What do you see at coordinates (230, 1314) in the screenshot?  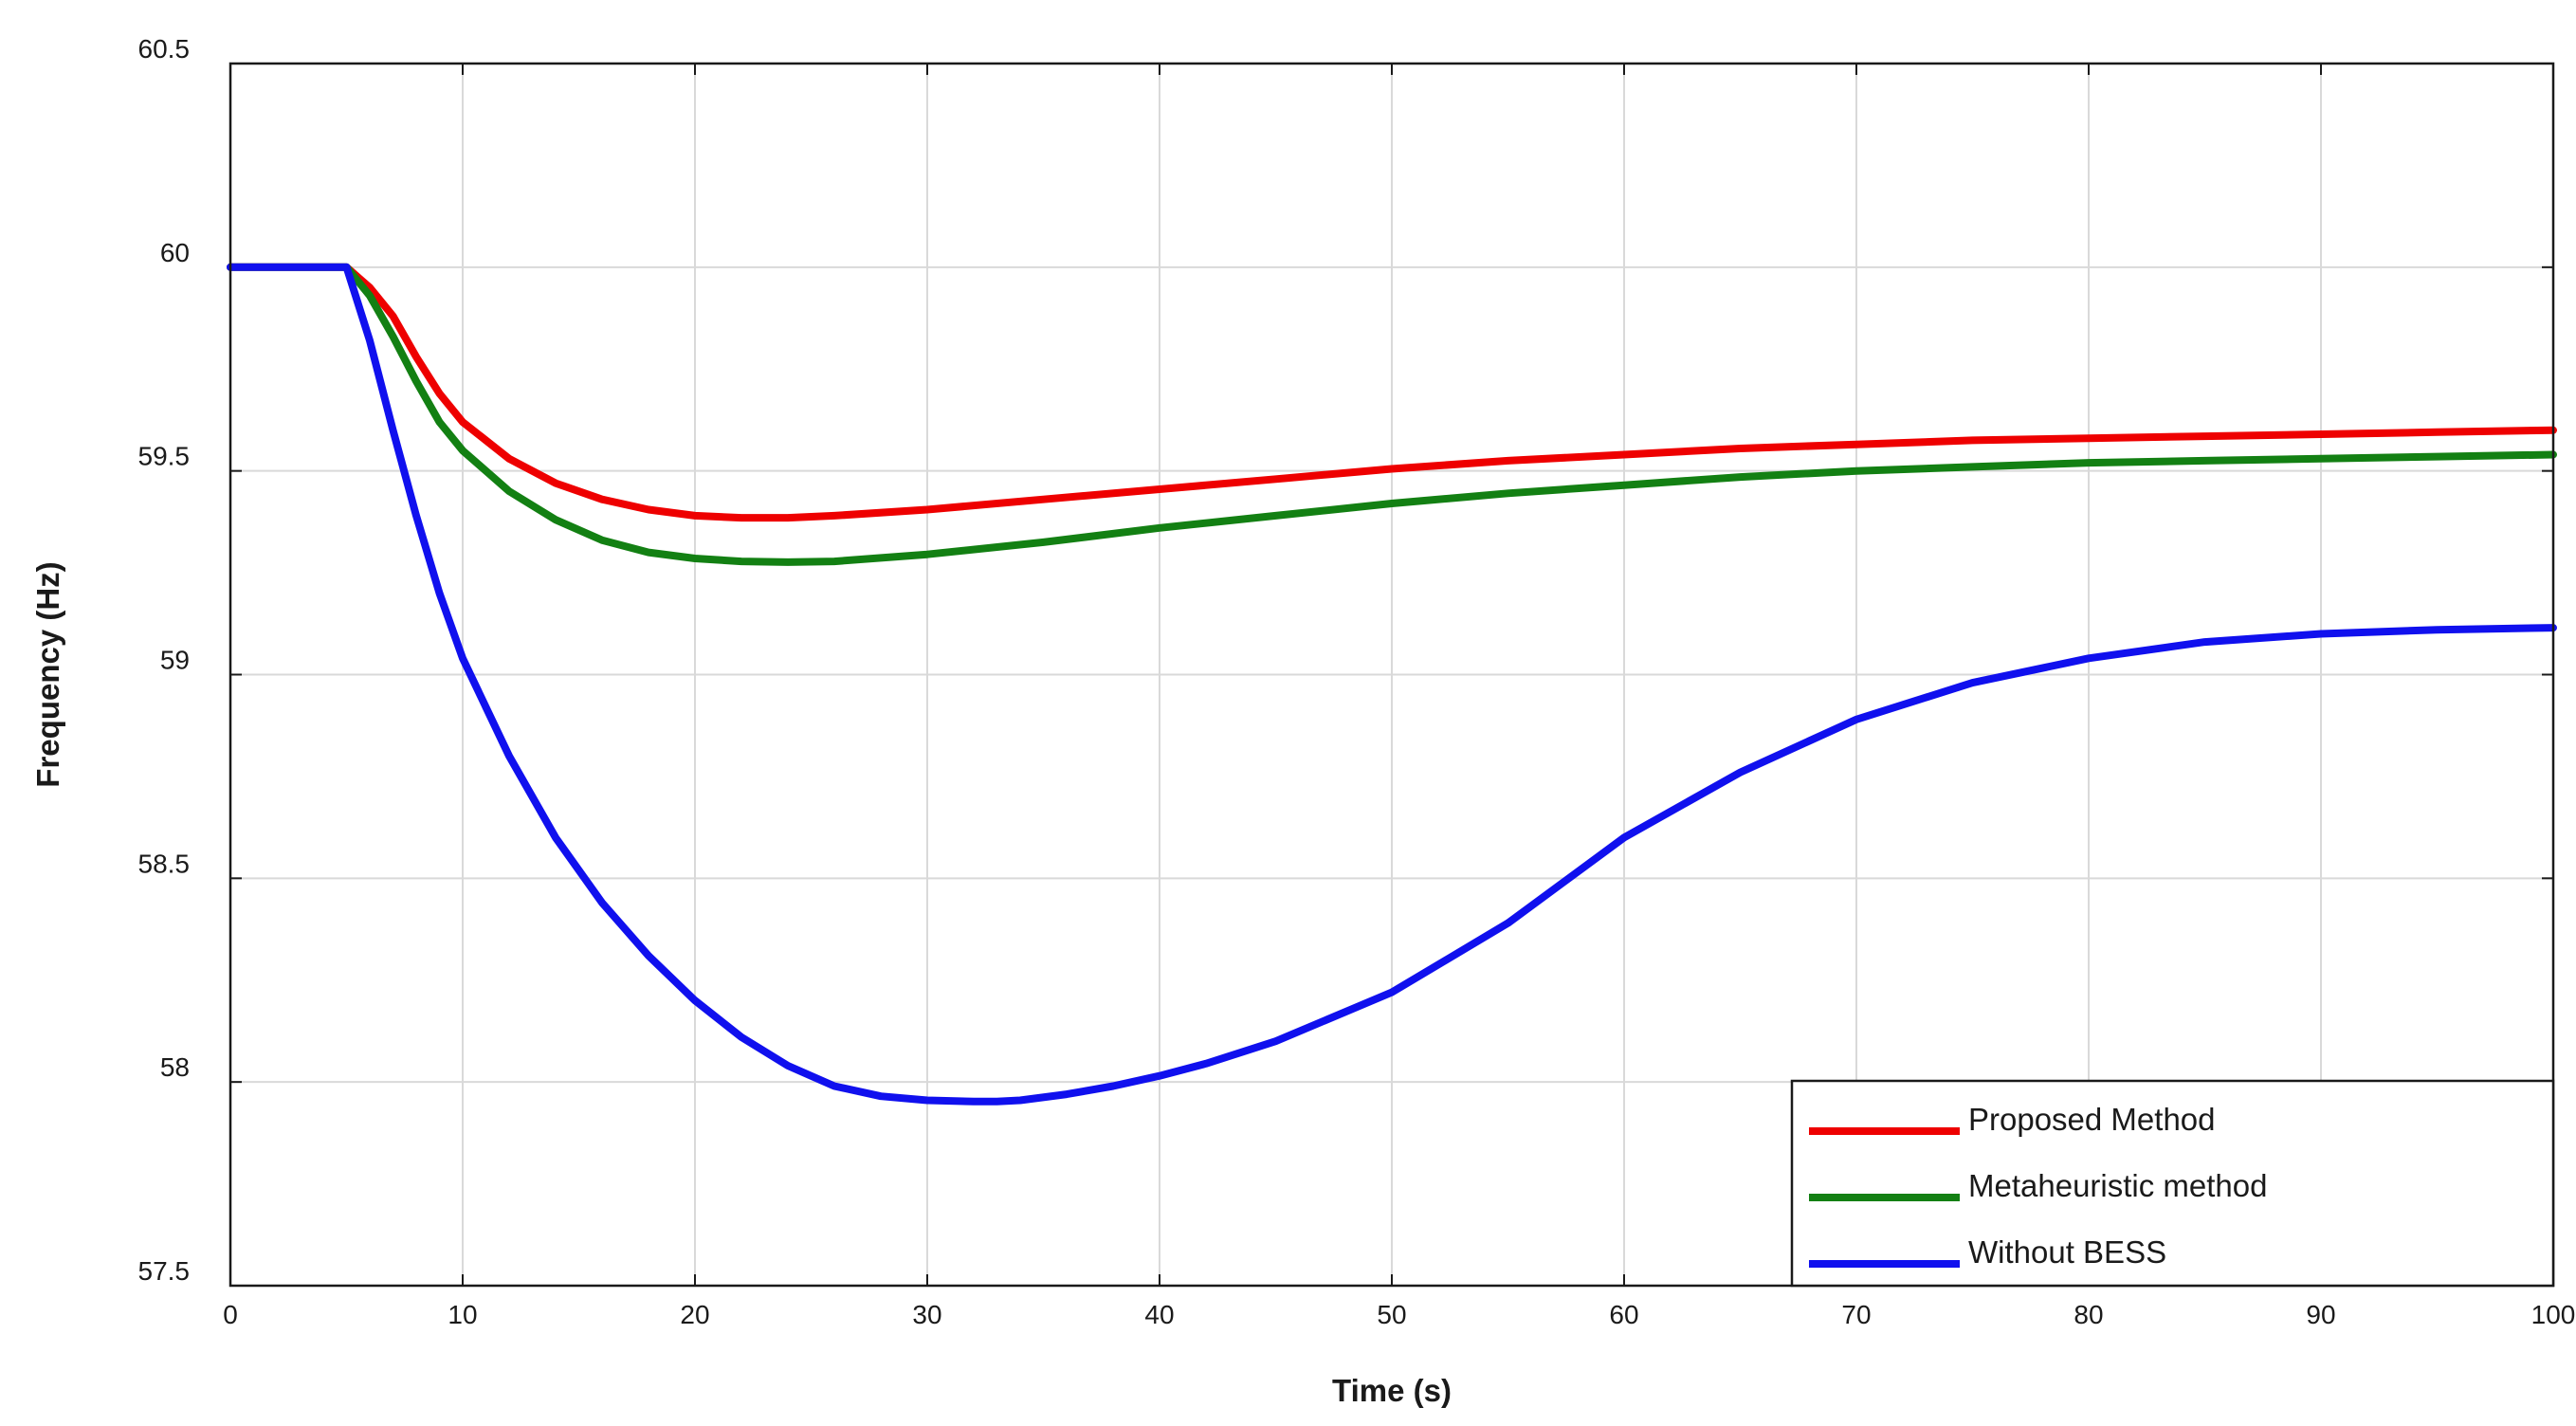 I see `x-tick-label: 0` at bounding box center [230, 1314].